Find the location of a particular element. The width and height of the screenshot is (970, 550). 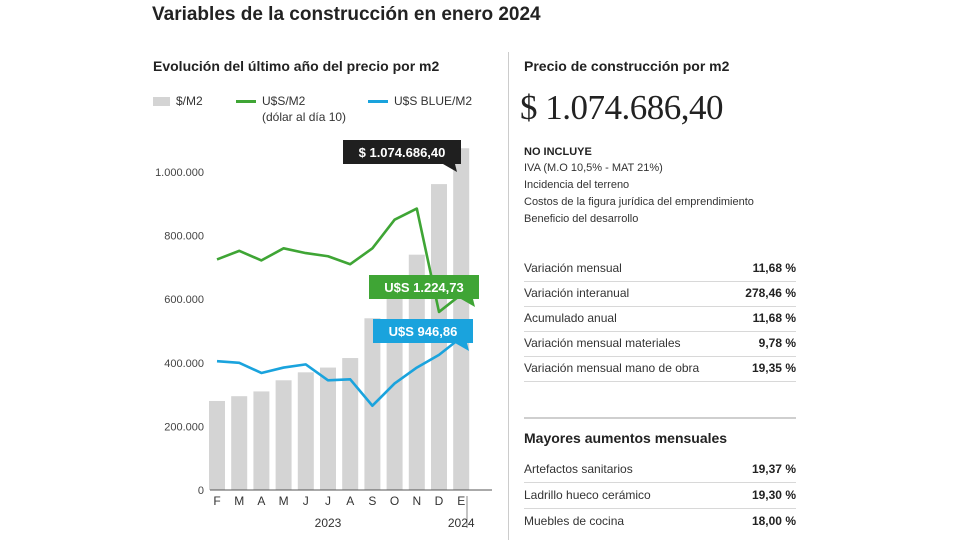

variation-value: 19,35 % is located at coordinates (773, 368).